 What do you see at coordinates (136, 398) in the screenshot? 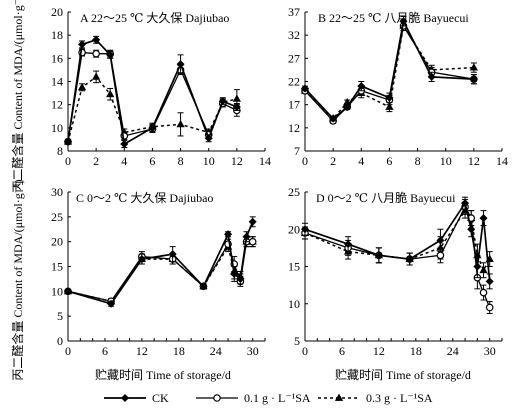
I see `legend-item-ck: CK` at bounding box center [136, 398].